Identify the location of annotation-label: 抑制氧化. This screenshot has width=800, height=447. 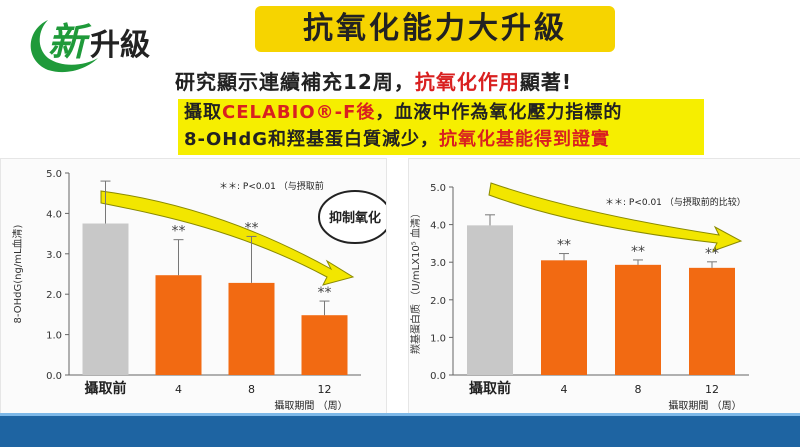
(355, 218).